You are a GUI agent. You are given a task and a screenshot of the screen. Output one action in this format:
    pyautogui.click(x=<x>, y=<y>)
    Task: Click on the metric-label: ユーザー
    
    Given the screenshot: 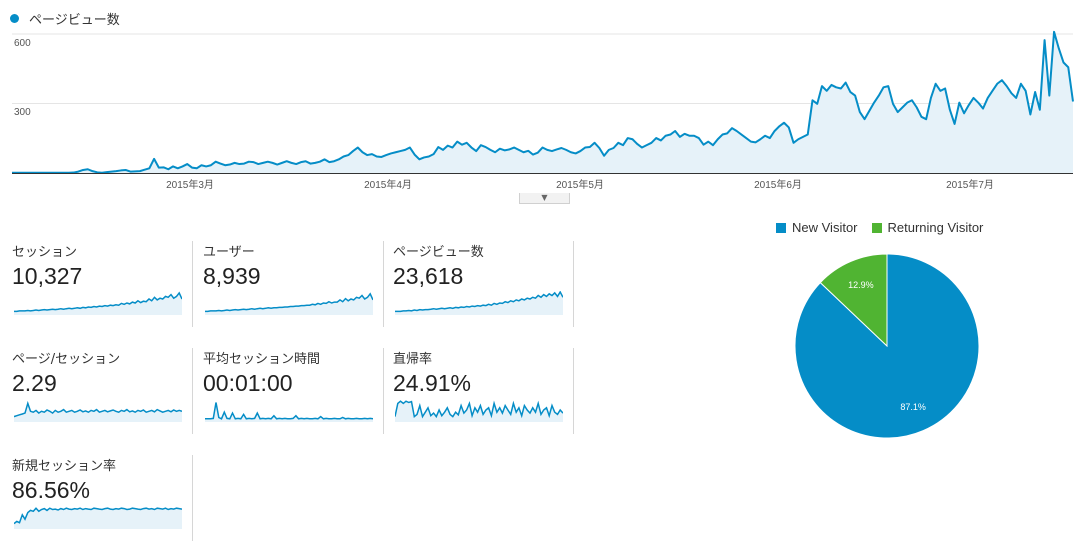 What is the action you would take?
    pyautogui.click(x=229, y=252)
    